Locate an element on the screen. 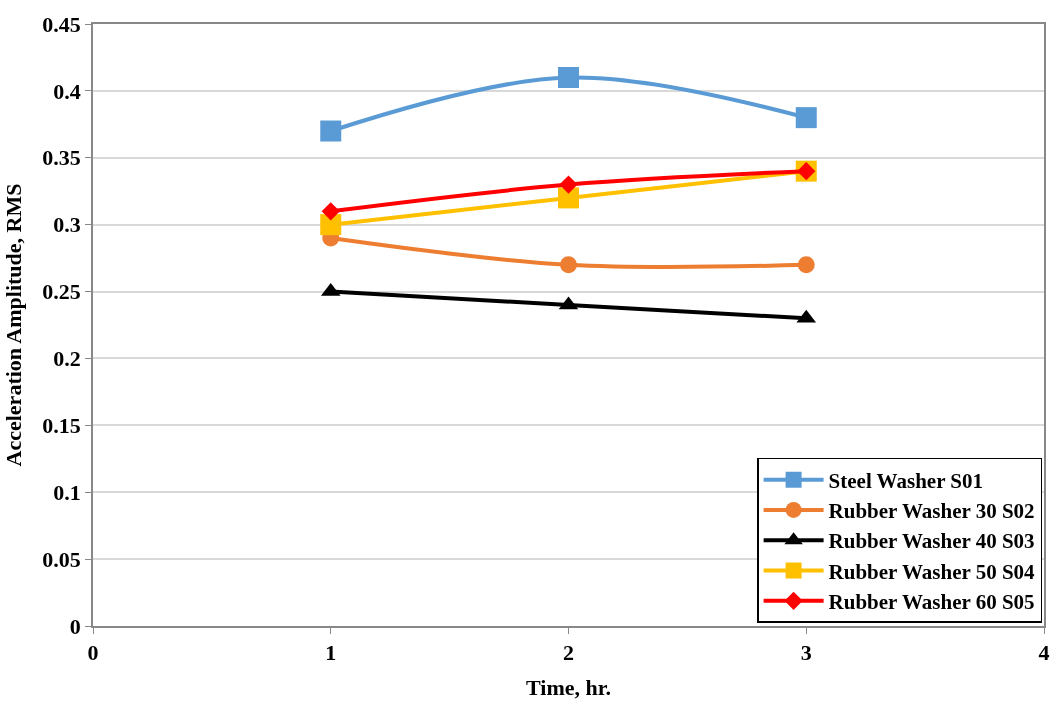 Image resolution: width=1062 pixels, height=708 pixels. x-axis-title: Time, hr. is located at coordinates (568, 687).